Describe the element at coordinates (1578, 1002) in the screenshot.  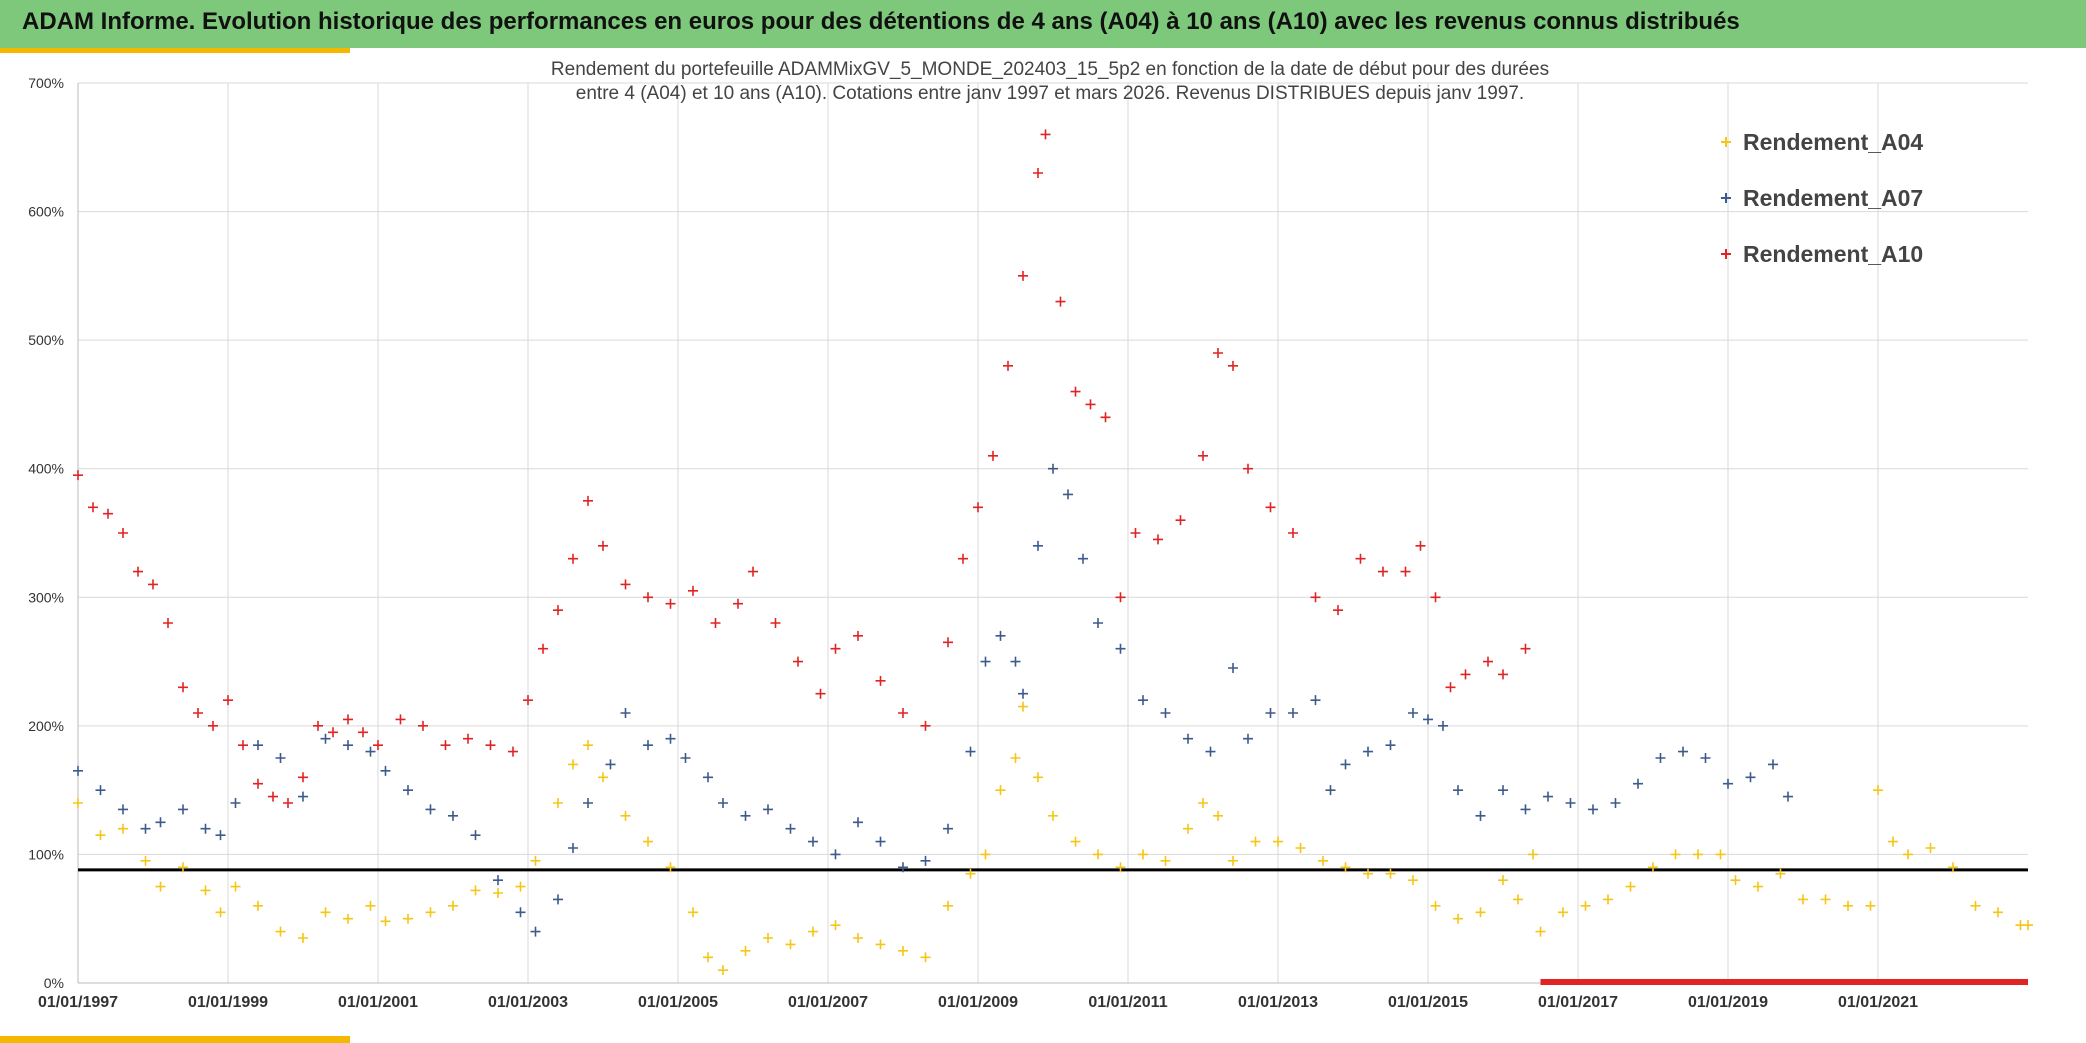
I see `x-tick-label: 01/01/2017` at that location.